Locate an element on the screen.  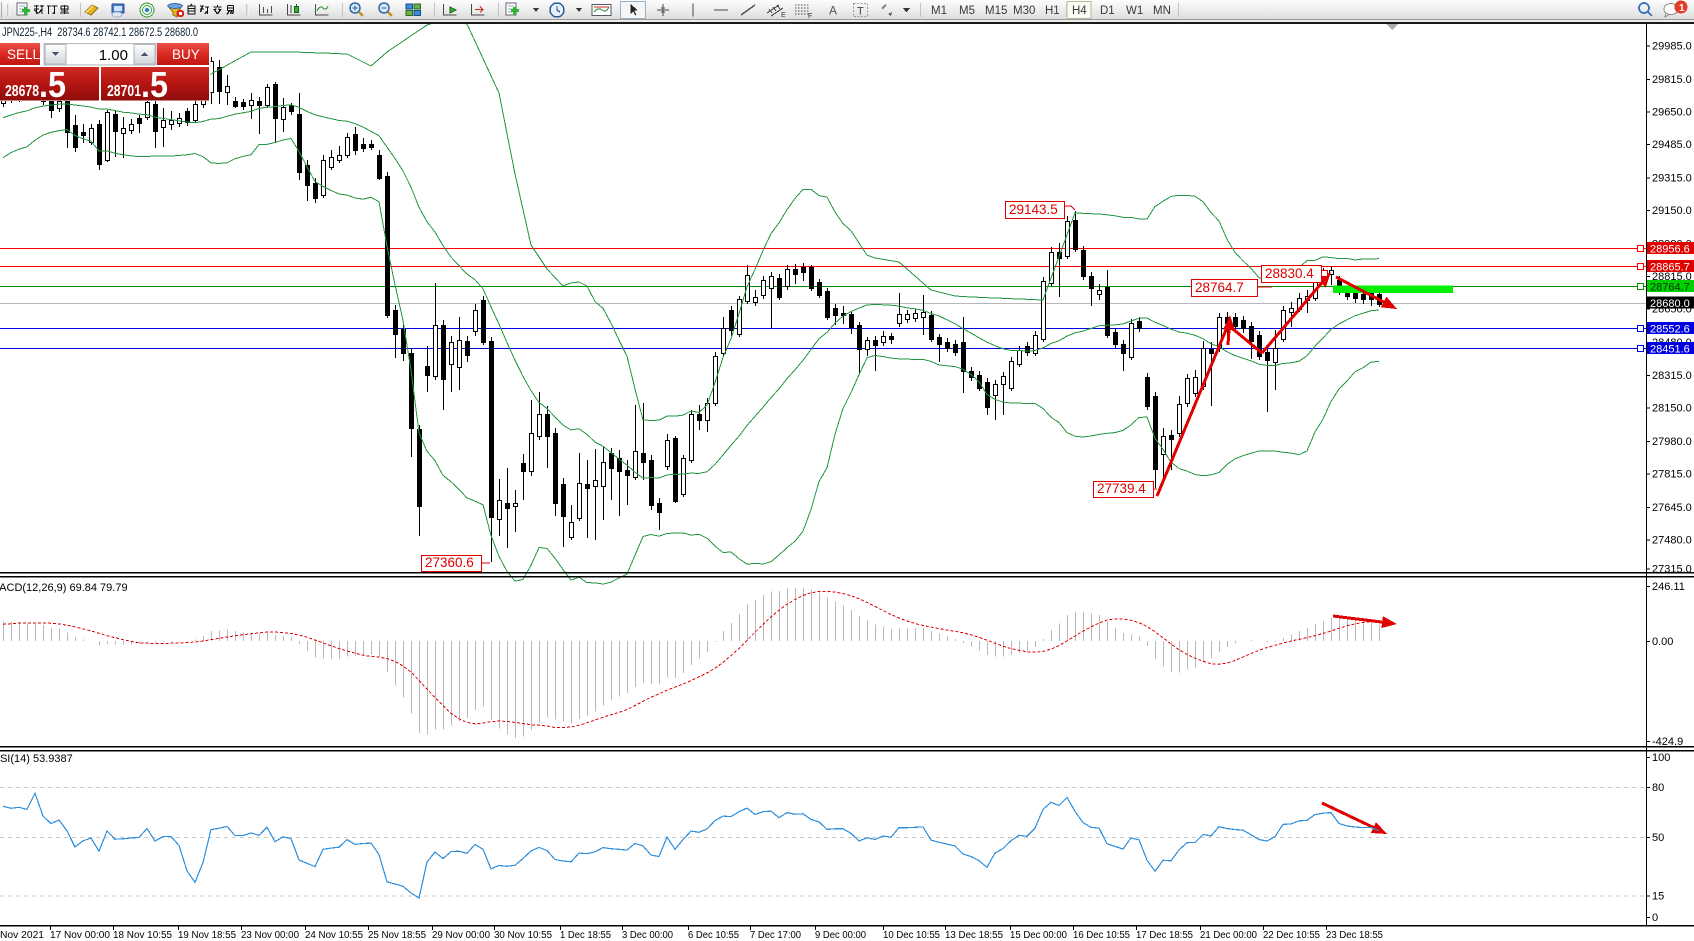
svg-text: 23 Dec 18:55 is located at coordinates (1354, 935).